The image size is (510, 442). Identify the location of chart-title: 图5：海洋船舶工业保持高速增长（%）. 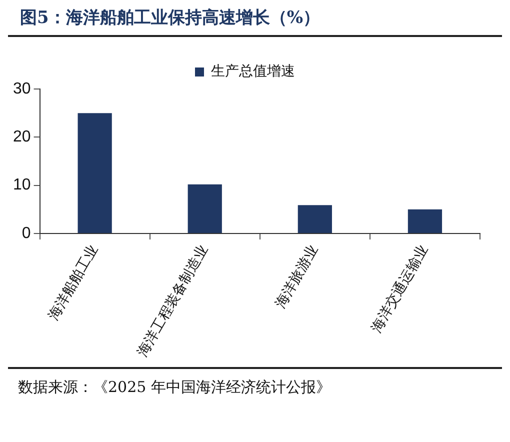
(255, 21).